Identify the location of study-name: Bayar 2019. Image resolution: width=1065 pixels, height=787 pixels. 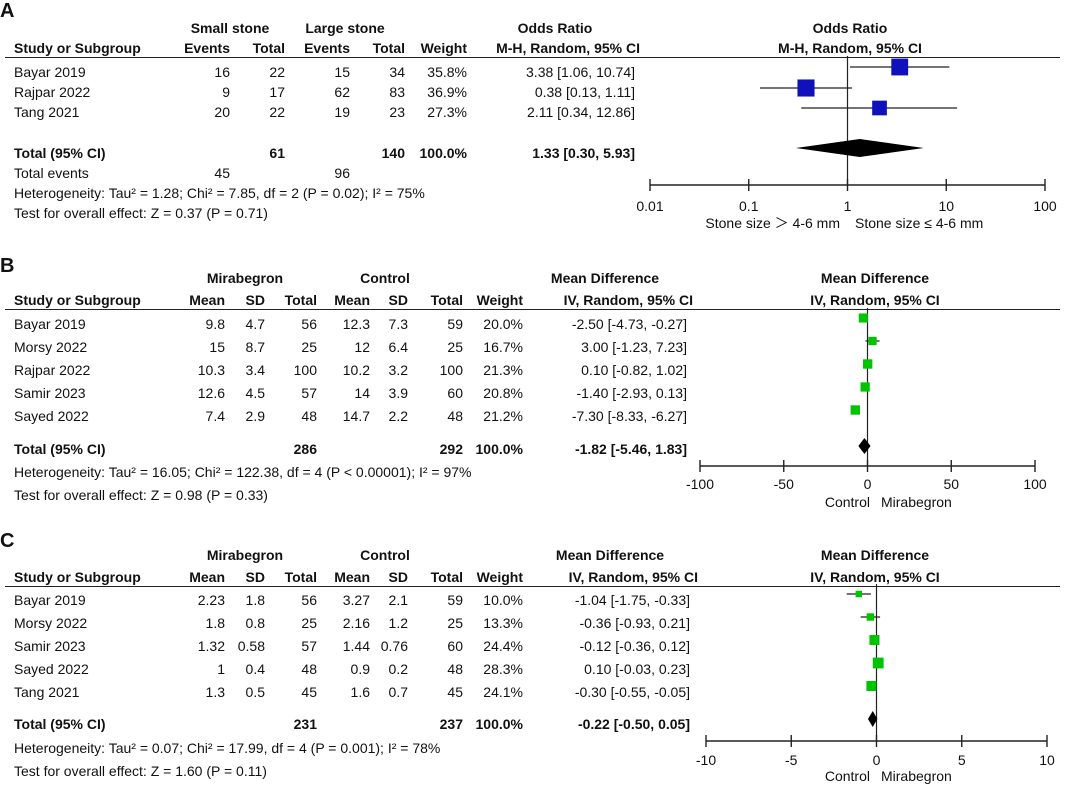
(50, 72).